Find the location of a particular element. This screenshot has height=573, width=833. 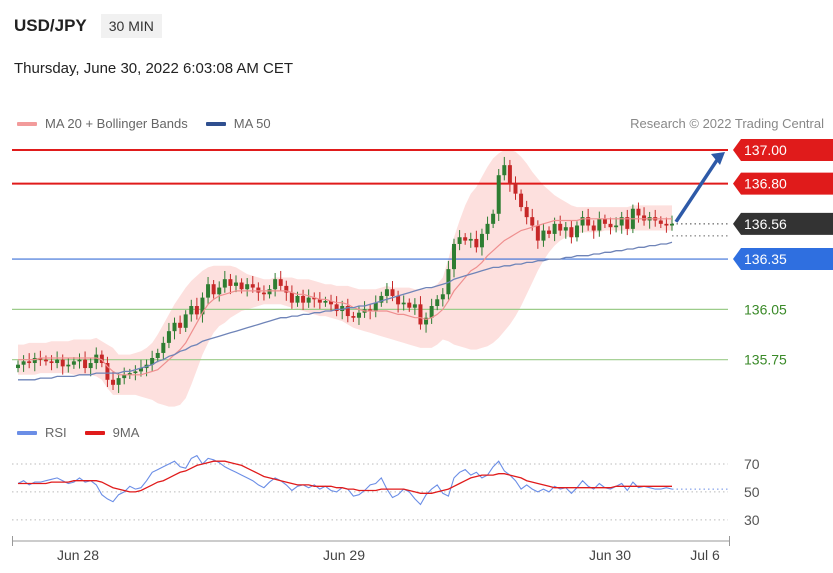

projection-arrow-line is located at coordinates (697, 189).